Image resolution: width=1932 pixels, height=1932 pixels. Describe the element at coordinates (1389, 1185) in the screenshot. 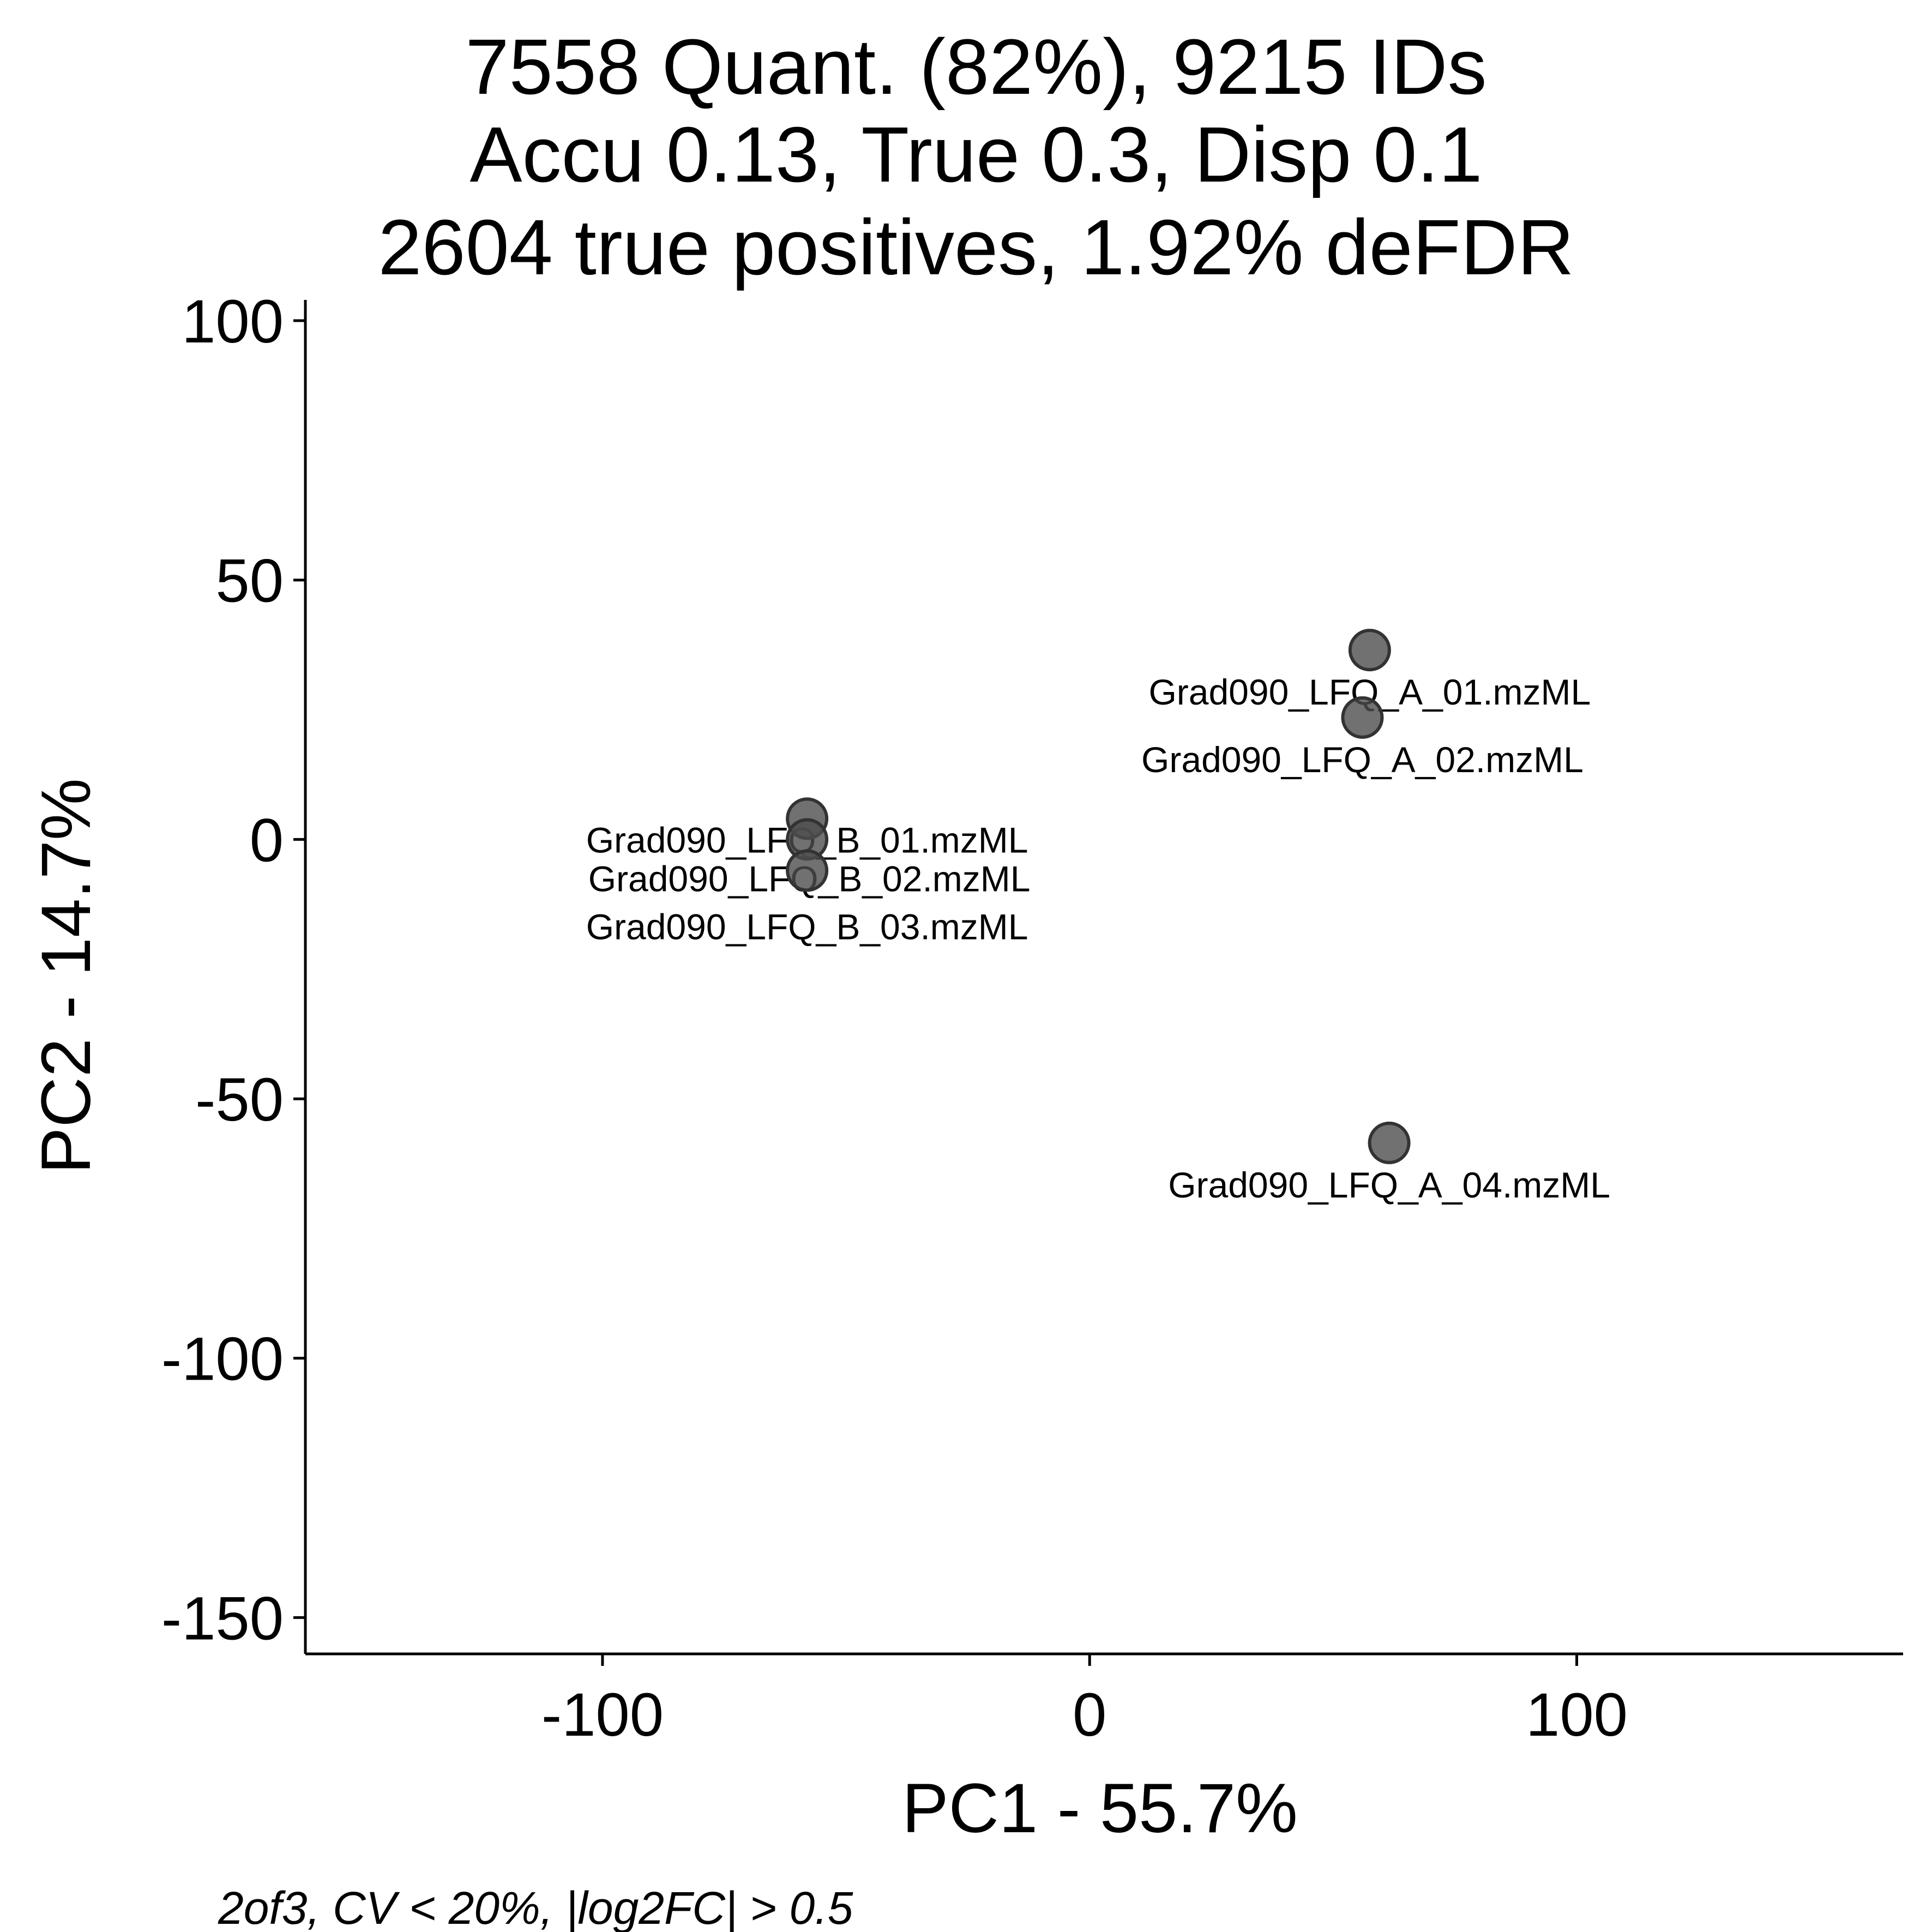

I see `point-label: Grad090_LFQ_A_04.mzML` at that location.